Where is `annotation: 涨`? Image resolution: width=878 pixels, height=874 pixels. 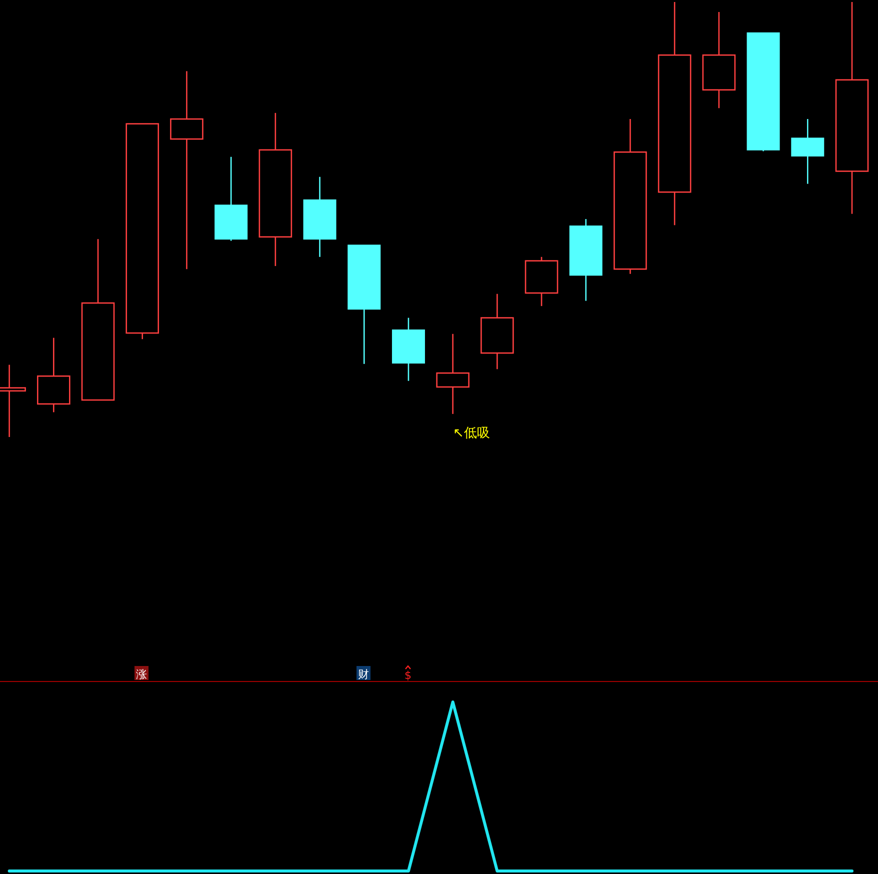 annotation: 涨 is located at coordinates (141, 673).